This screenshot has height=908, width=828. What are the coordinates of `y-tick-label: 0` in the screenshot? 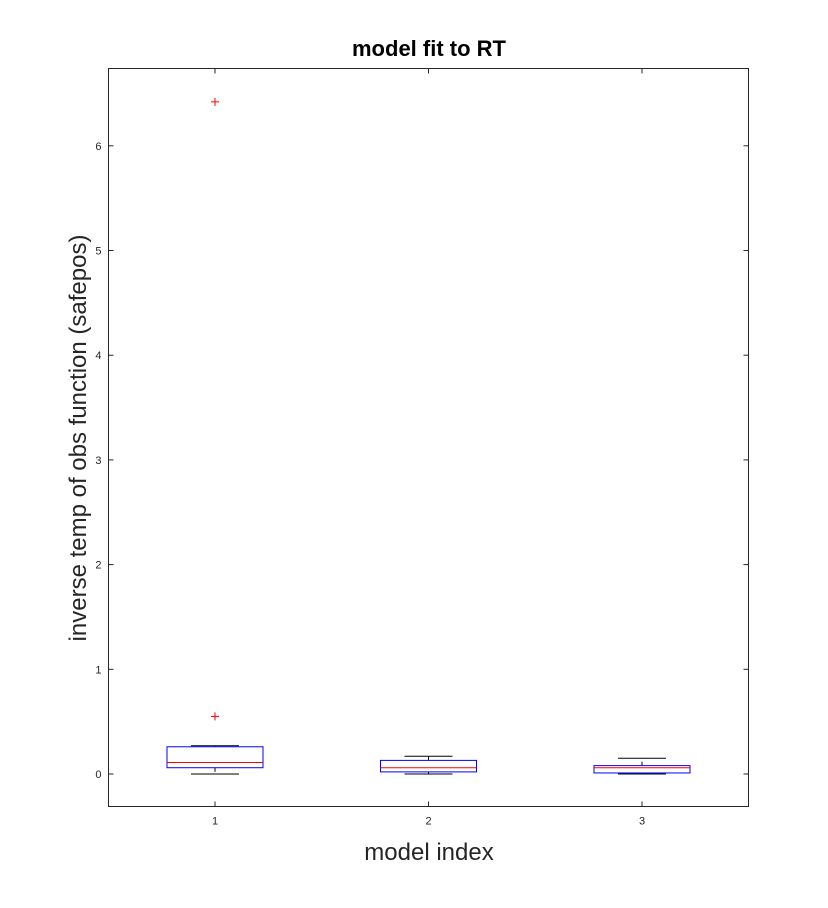 It's located at (98, 775).